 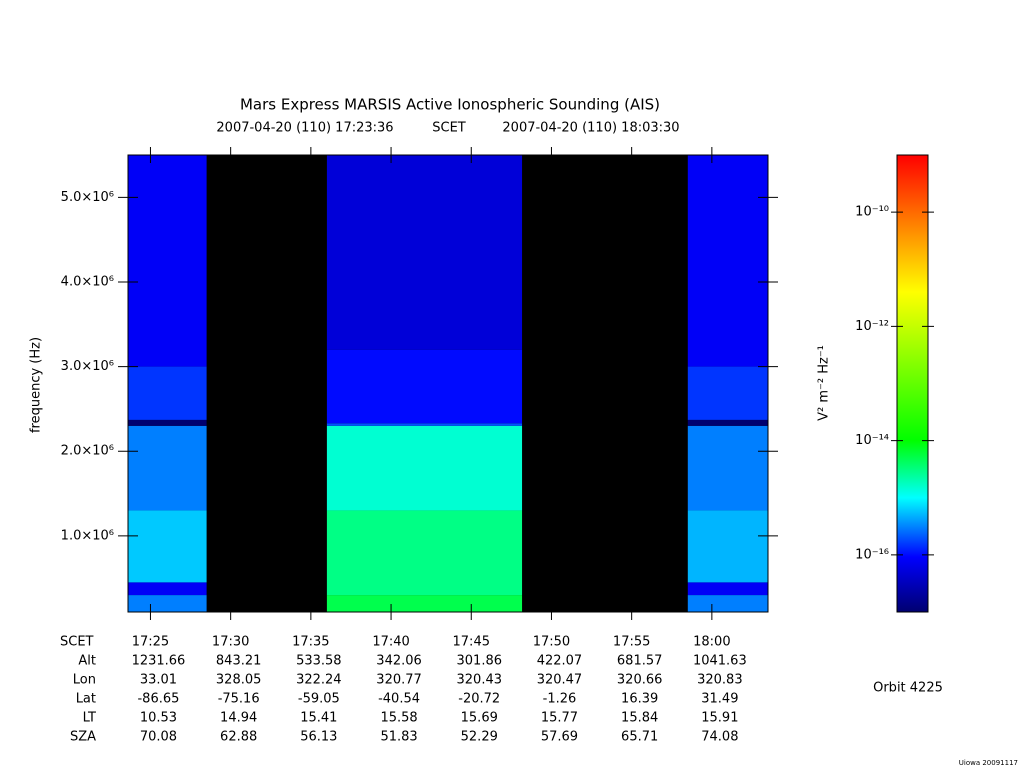 What do you see at coordinates (639, 718) in the screenshot?
I see `ephemeris-value: 15.84` at bounding box center [639, 718].